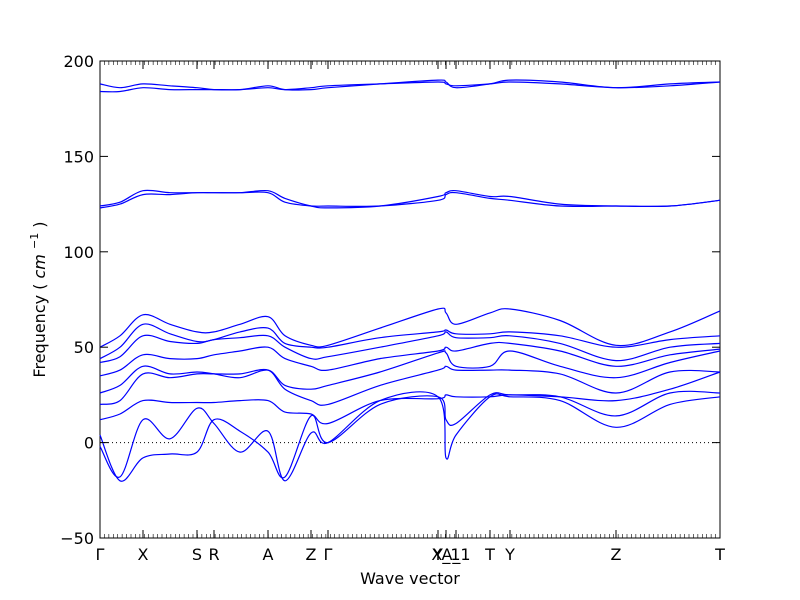 Image resolution: width=800 pixels, height=600 pixels. Describe the element at coordinates (78, 156) in the screenshot. I see `y-tick-label: 150` at that location.